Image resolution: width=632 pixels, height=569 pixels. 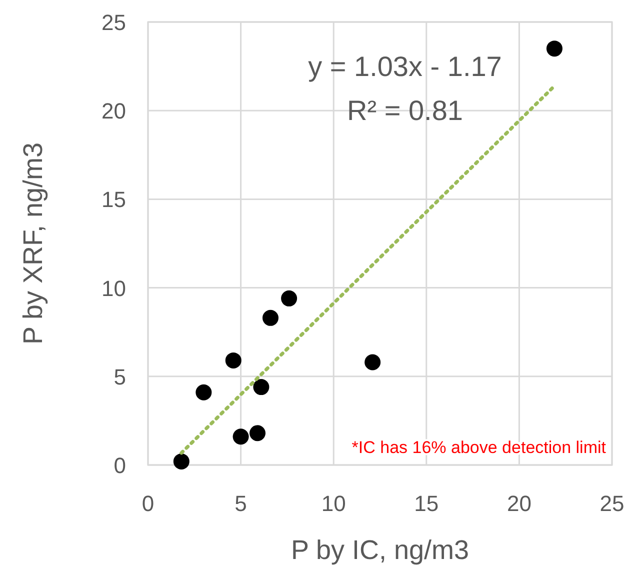 What do you see at coordinates (612, 503) in the screenshot?
I see `x-tick-label: 25` at bounding box center [612, 503].